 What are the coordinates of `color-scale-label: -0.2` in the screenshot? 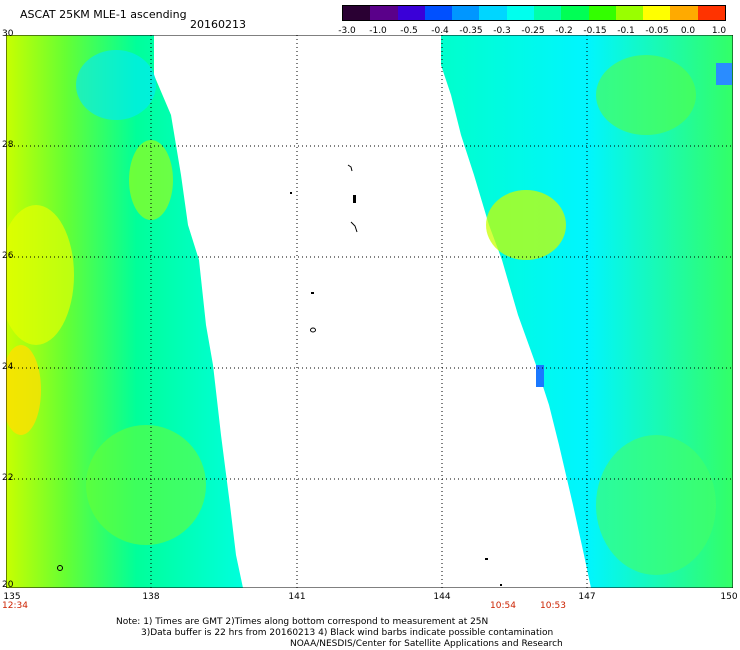 It's located at (564, 31).